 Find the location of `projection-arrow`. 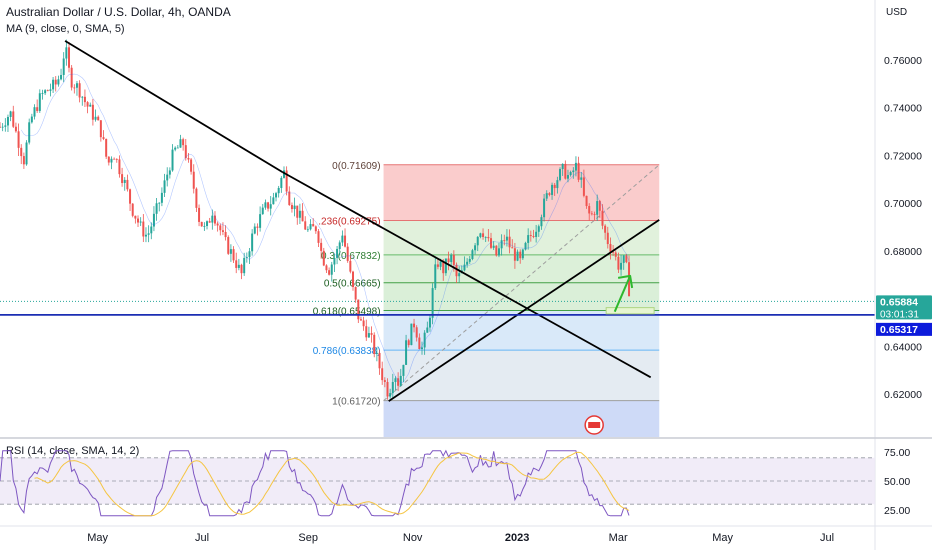

projection-arrow is located at coordinates (622, 294).